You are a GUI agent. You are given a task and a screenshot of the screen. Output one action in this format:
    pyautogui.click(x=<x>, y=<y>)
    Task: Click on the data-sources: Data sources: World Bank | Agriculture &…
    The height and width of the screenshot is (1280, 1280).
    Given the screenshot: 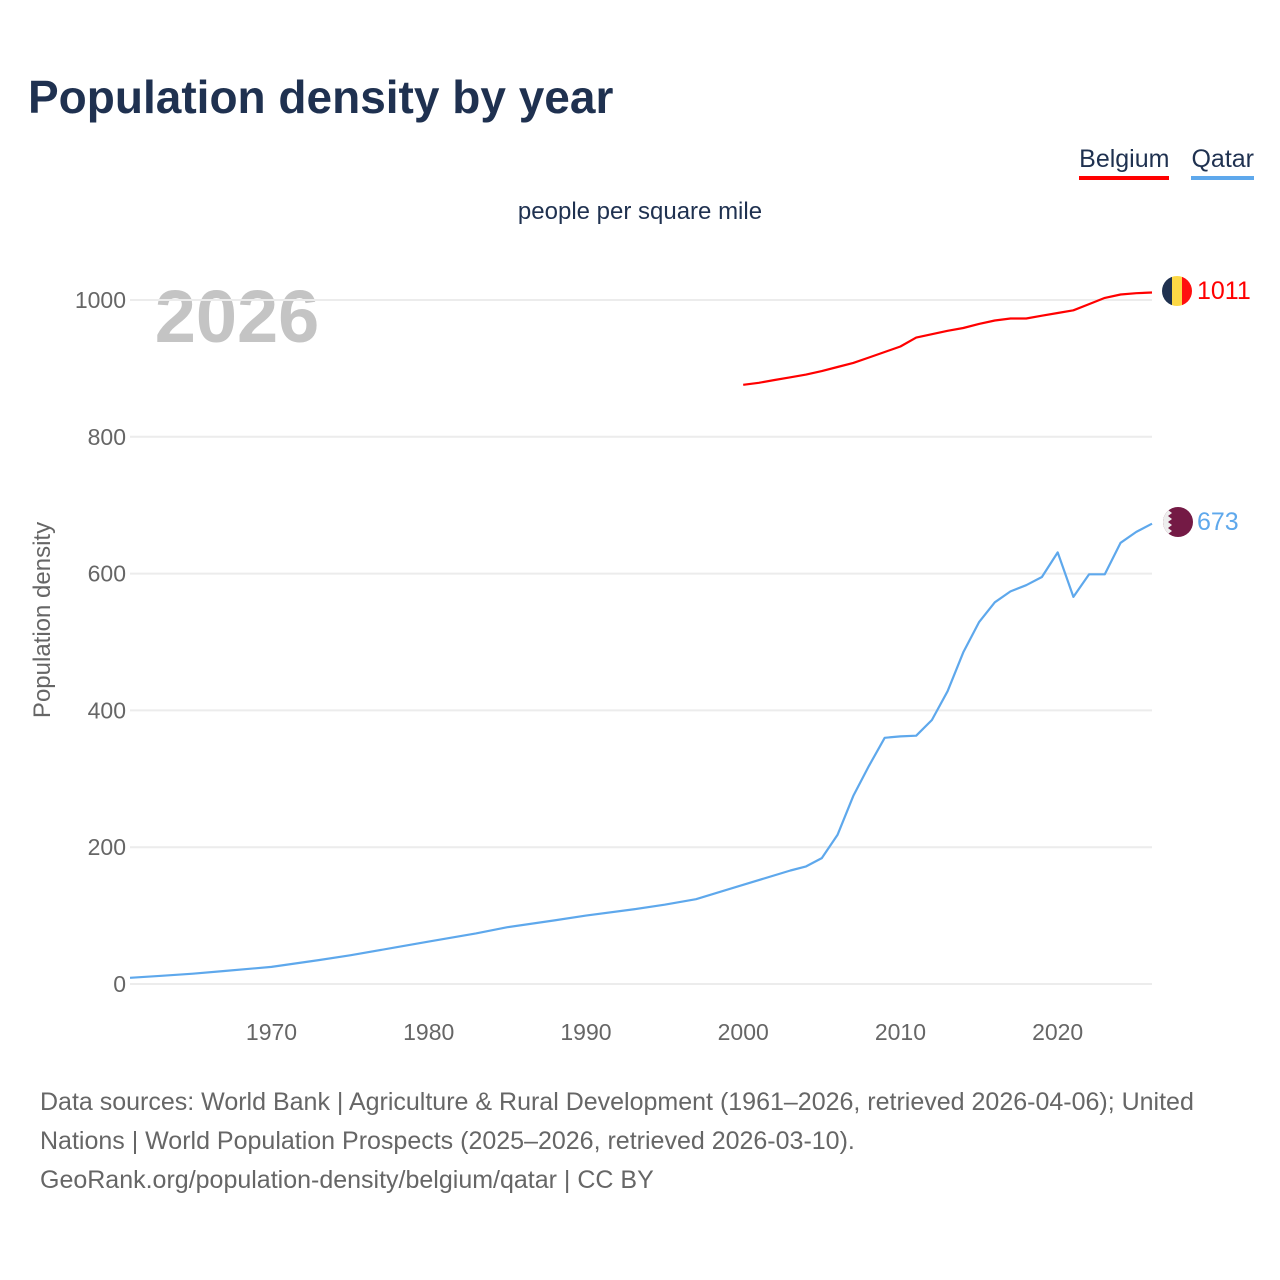 What is the action you would take?
    pyautogui.click(x=617, y=1121)
    